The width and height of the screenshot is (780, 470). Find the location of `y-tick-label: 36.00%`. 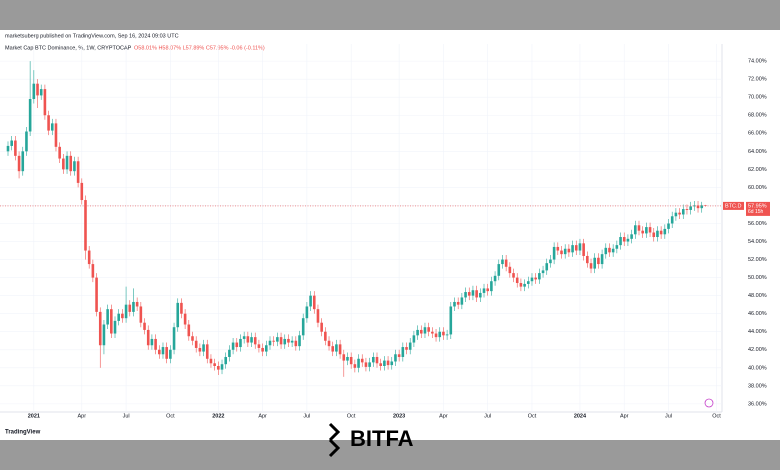

y-tick-label: 36.00% is located at coordinates (757, 404).